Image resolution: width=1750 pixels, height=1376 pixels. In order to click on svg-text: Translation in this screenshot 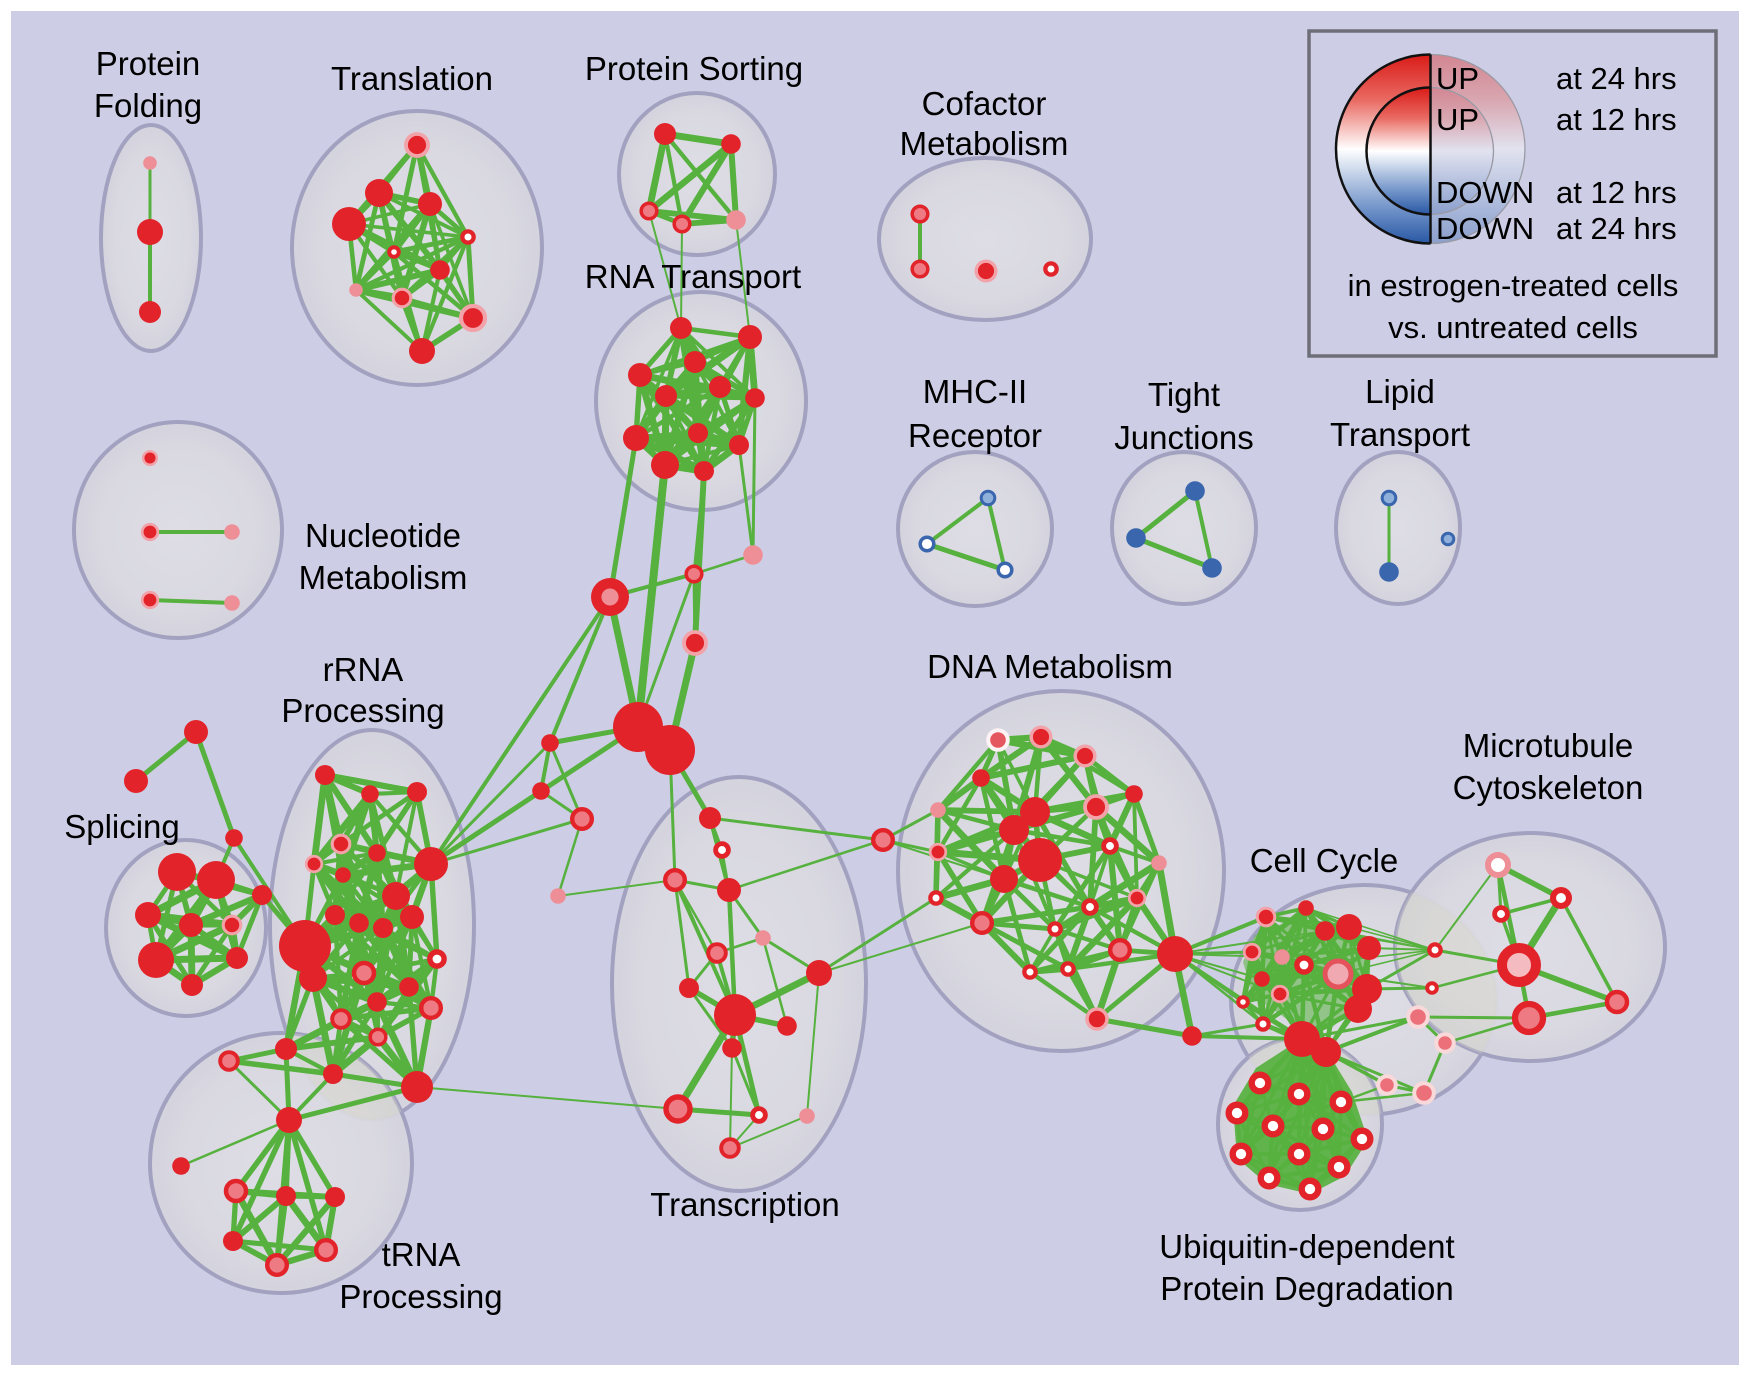, I will do `click(412, 78)`.